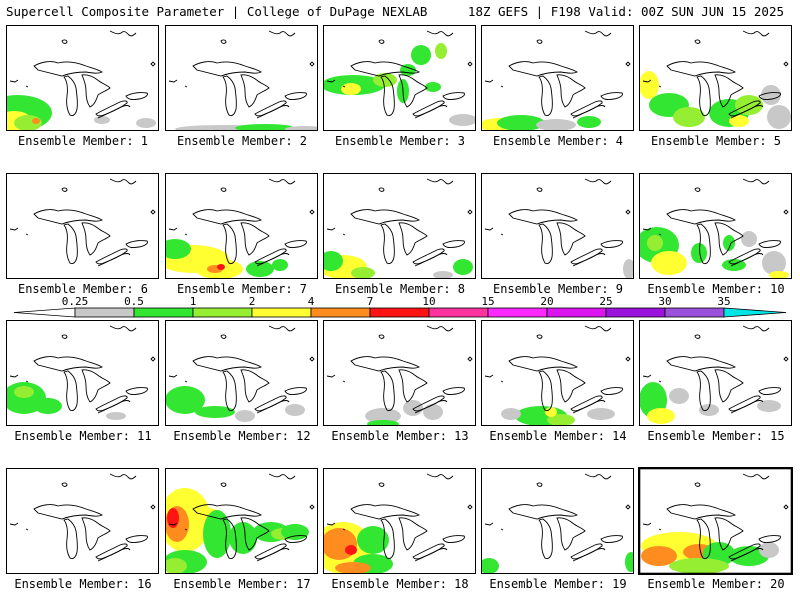 Image resolution: width=800 pixels, height=600 pixels. Describe the element at coordinates (428, 301) in the screenshot. I see `colorbar-tick-label: 10` at that location.